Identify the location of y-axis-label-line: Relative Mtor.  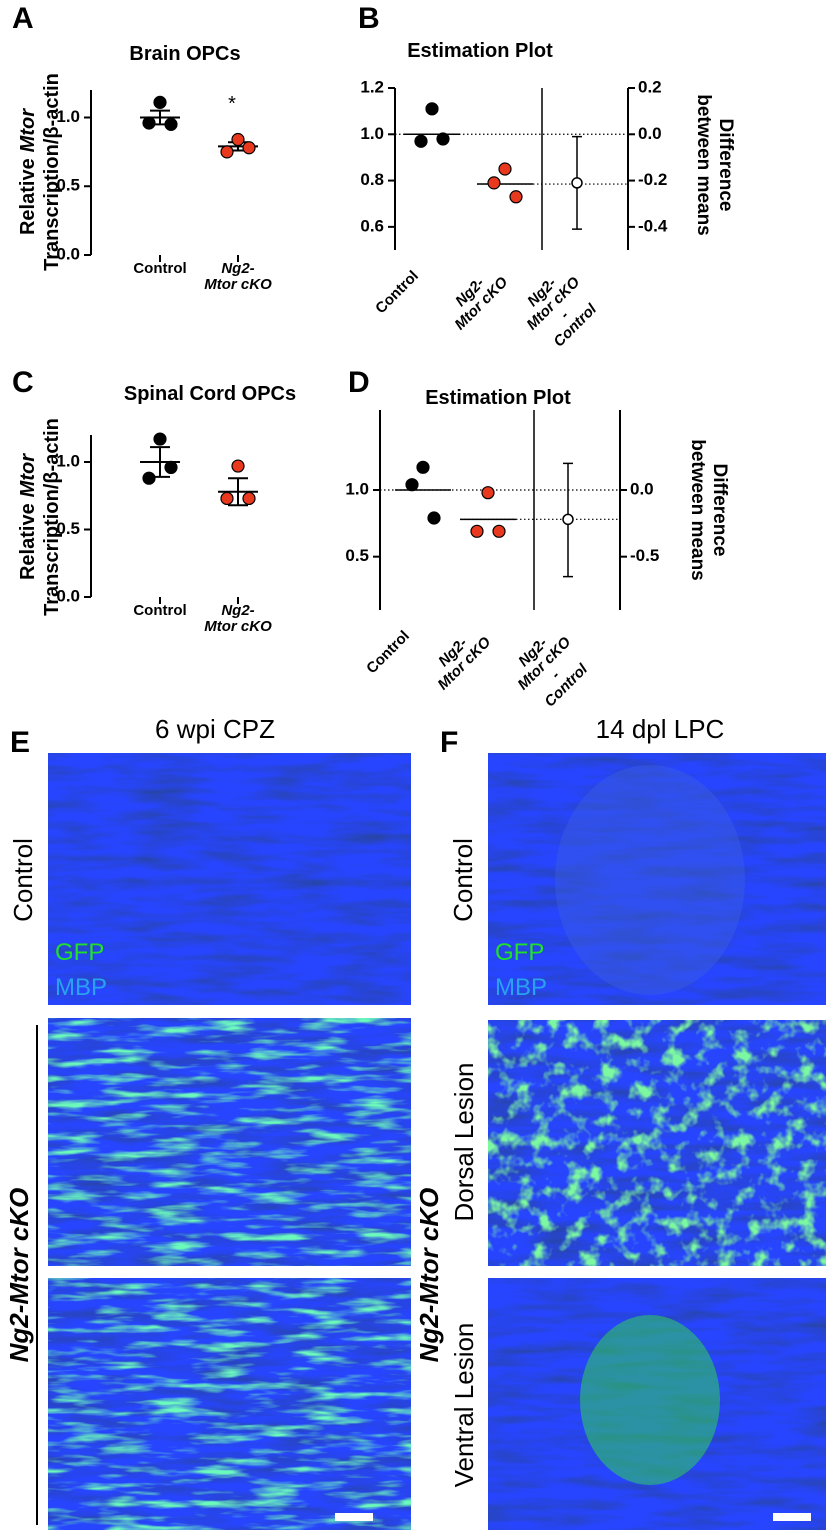
(28, 171).